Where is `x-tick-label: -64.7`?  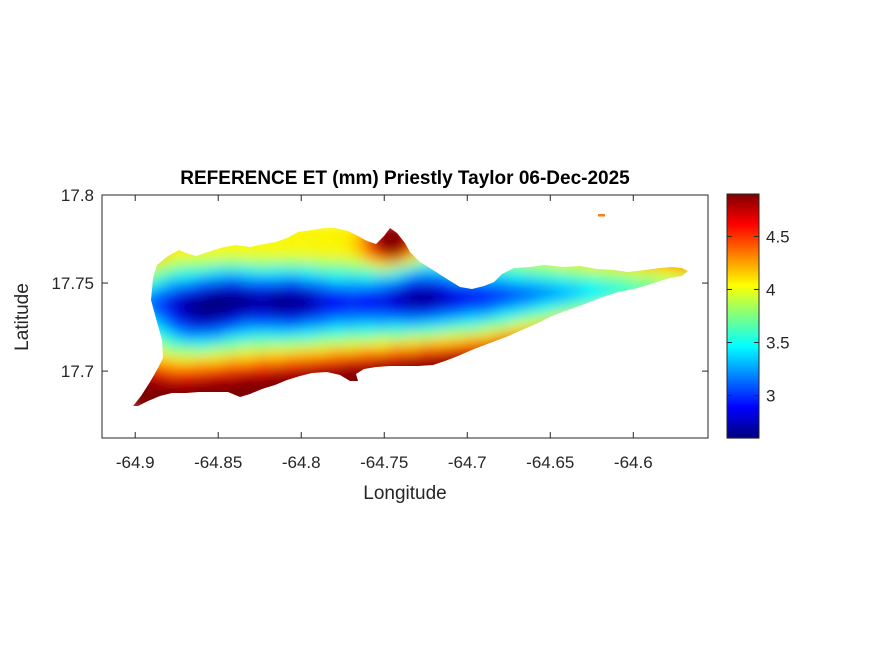 x-tick-label: -64.7 is located at coordinates (467, 462).